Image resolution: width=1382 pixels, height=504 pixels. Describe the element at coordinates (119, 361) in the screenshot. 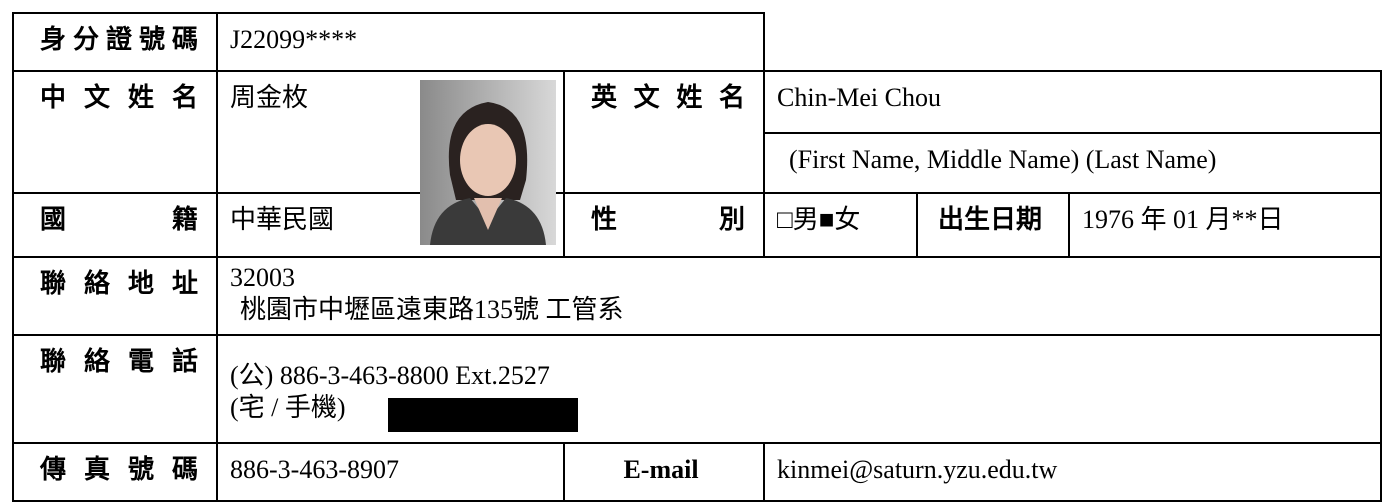

I see `phone-label: 聯絡電話` at that location.